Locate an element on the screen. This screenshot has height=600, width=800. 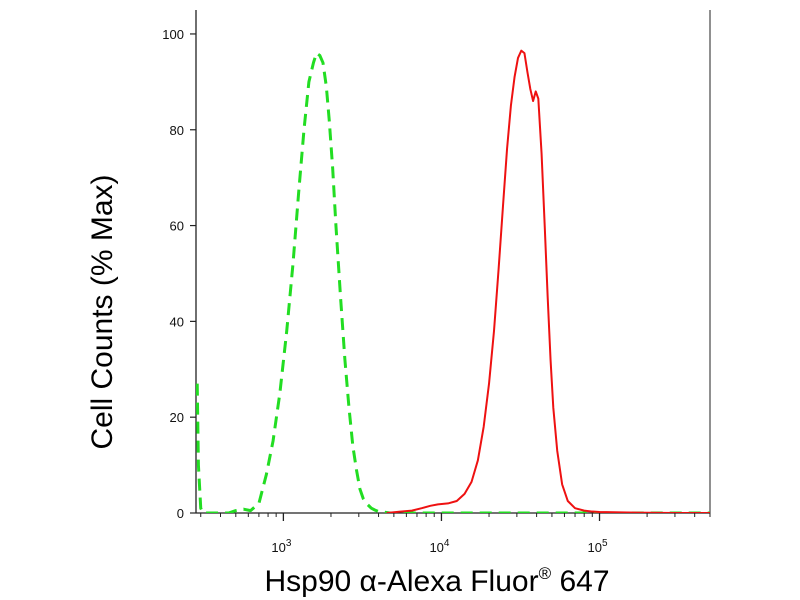
x-axis-label: Hsp90 α-Alexa Fluor® 647 is located at coordinates (436, 581).